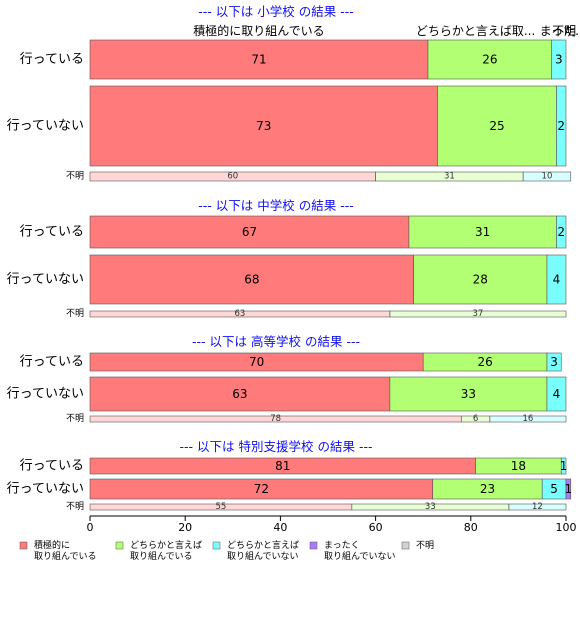 The height and width of the screenshot is (640, 580). I want to click on bar-value-label-2-1-0: 63, so click(239, 394).